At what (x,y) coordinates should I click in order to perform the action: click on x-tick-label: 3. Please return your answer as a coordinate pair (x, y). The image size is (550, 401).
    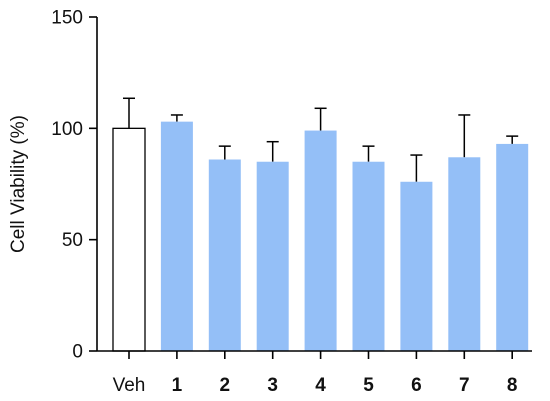
    Looking at the image, I should click on (272, 385).